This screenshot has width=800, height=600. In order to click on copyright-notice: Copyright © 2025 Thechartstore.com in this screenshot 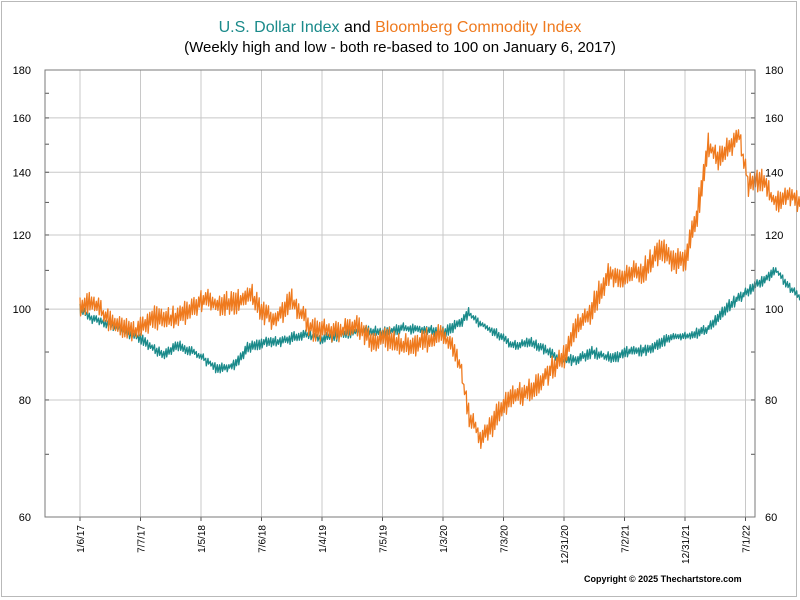, I will do `click(663, 579)`.